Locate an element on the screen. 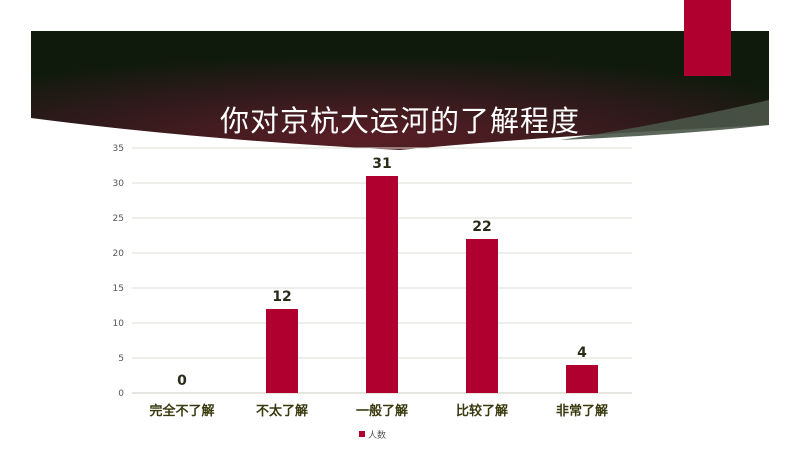 The width and height of the screenshot is (800, 450). y-tick-label: 20 is located at coordinates (119, 254).